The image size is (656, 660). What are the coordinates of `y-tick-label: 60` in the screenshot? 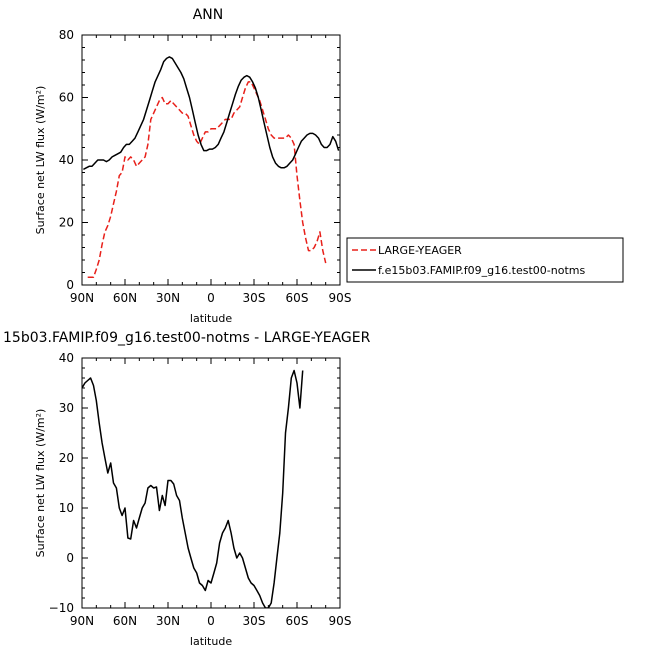 It's located at (66, 98).